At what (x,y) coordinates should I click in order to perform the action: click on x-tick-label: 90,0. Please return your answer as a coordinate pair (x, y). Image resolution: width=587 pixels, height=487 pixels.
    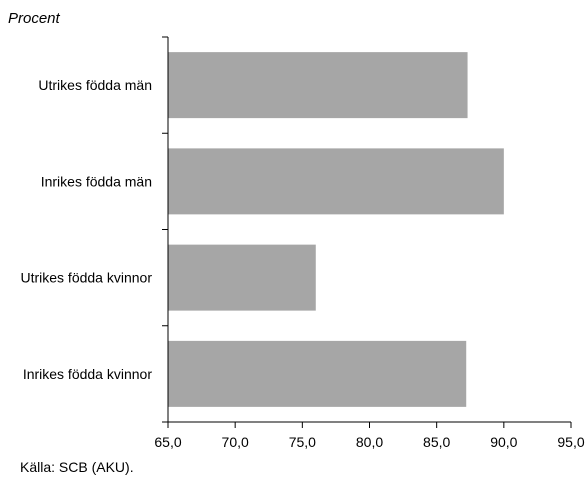
    Looking at the image, I should click on (503, 442).